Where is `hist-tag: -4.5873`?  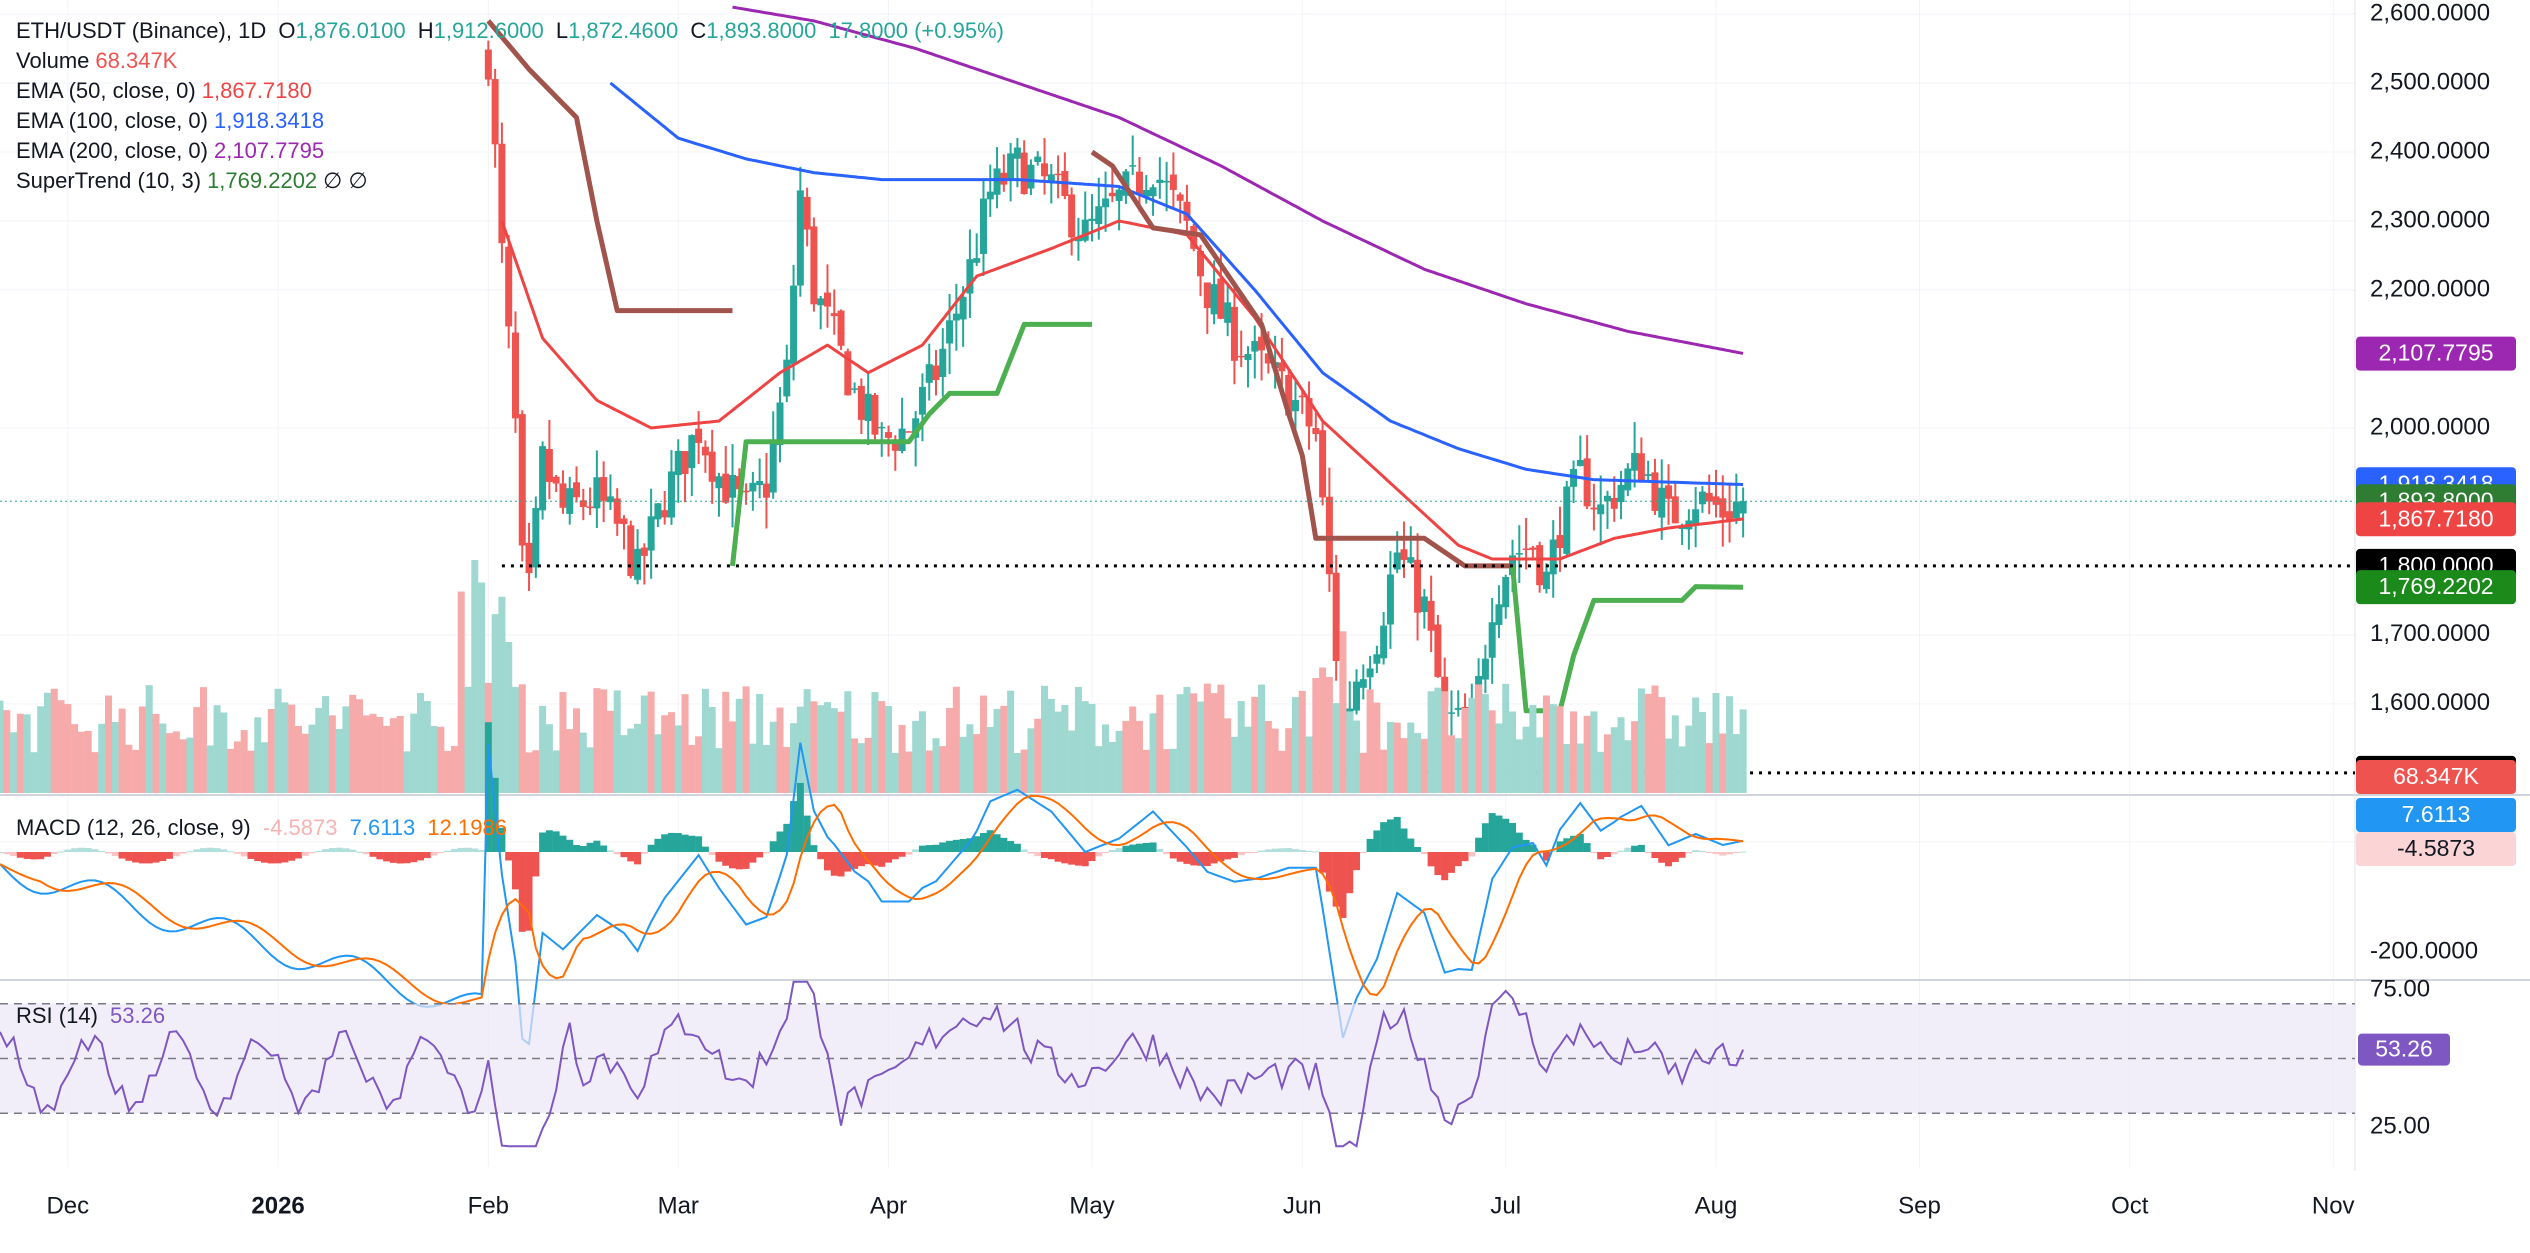
hist-tag: -4.5873 is located at coordinates (2436, 849).